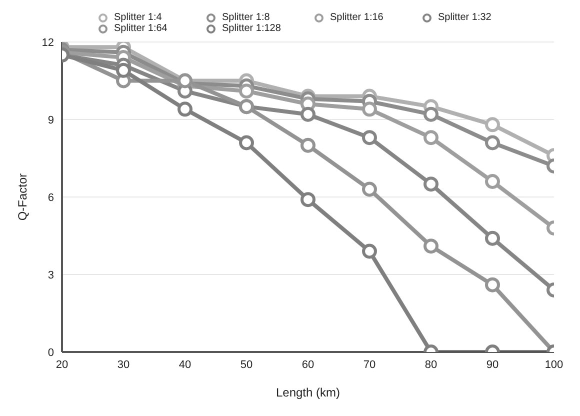 The width and height of the screenshot is (580, 416). What do you see at coordinates (48, 42) in the screenshot?
I see `y-tick-label: 12` at bounding box center [48, 42].